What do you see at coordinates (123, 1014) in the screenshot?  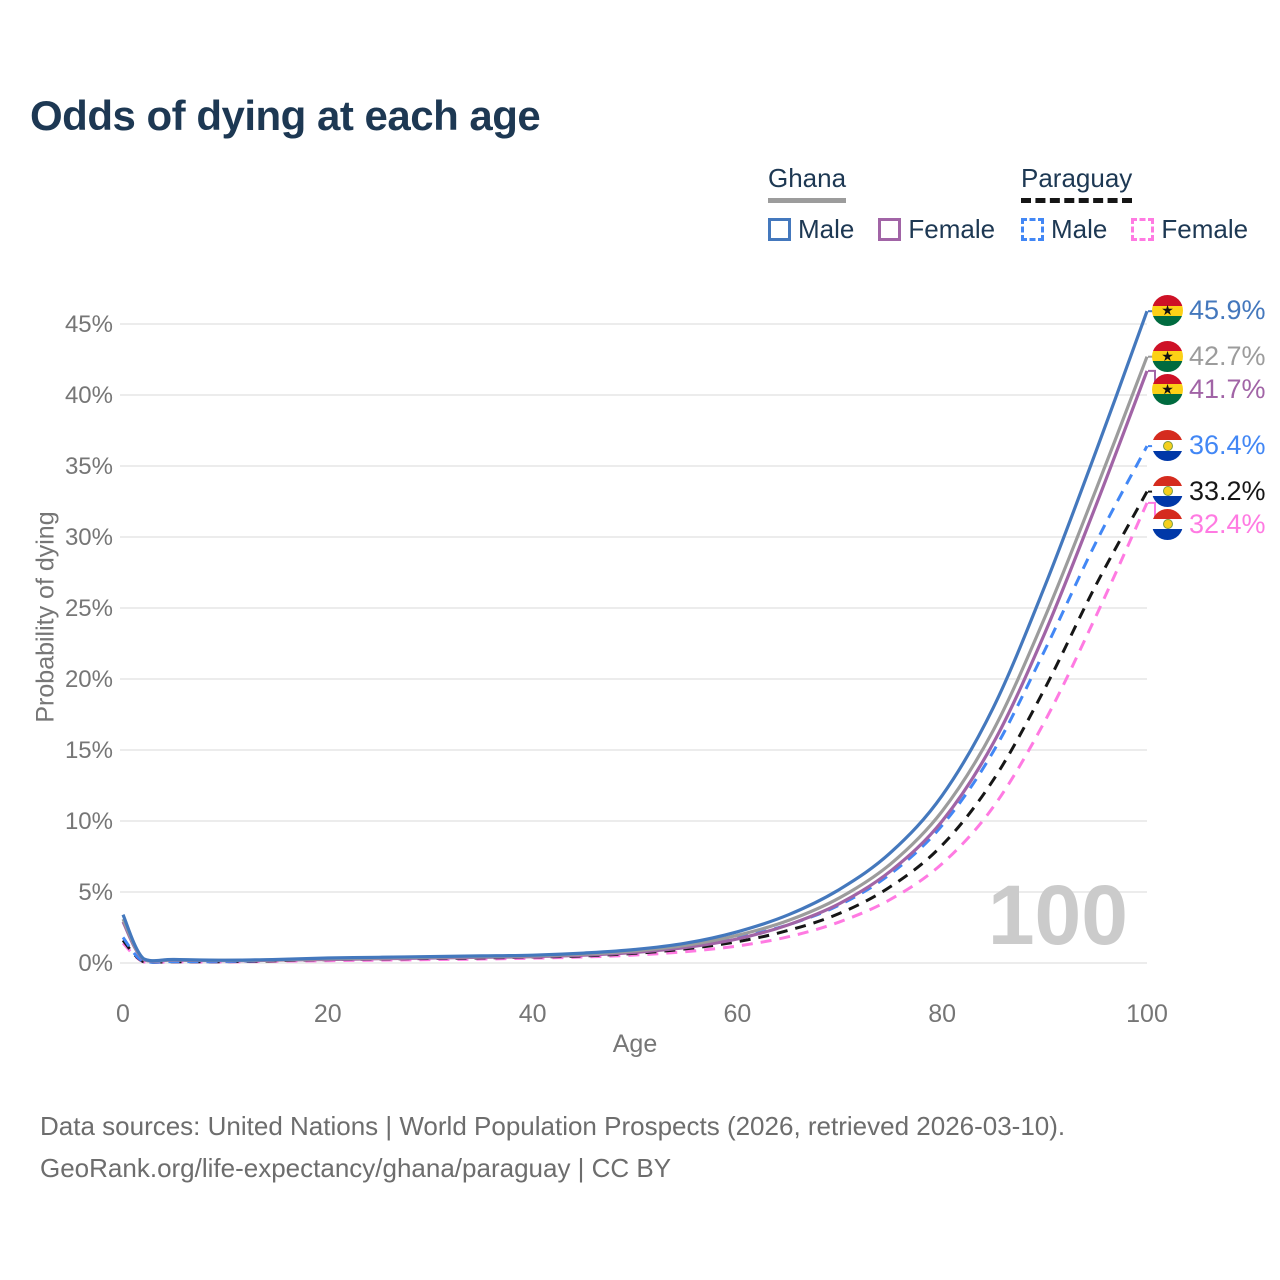 I see `x-tick-label: 0` at bounding box center [123, 1014].